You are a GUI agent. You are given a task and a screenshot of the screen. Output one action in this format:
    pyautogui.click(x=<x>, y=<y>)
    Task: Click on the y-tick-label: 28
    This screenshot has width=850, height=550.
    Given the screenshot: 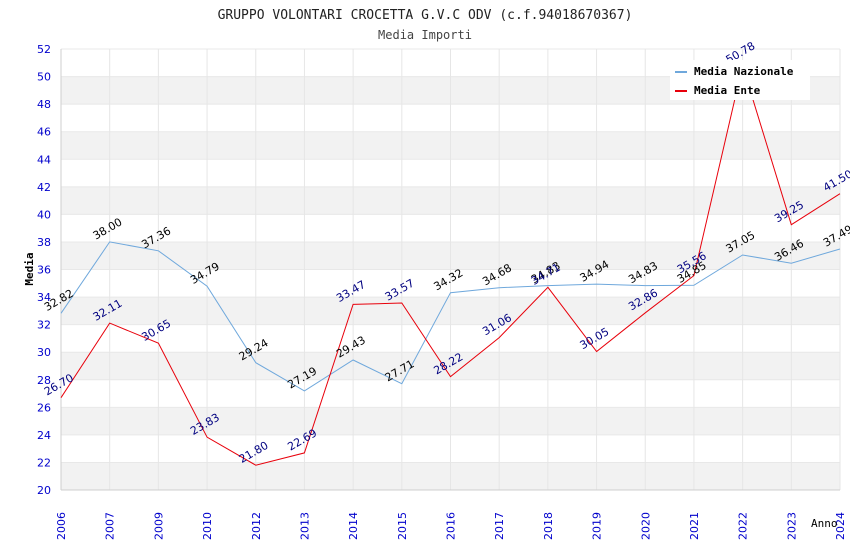 What is the action you would take?
    pyautogui.click(x=44, y=380)
    